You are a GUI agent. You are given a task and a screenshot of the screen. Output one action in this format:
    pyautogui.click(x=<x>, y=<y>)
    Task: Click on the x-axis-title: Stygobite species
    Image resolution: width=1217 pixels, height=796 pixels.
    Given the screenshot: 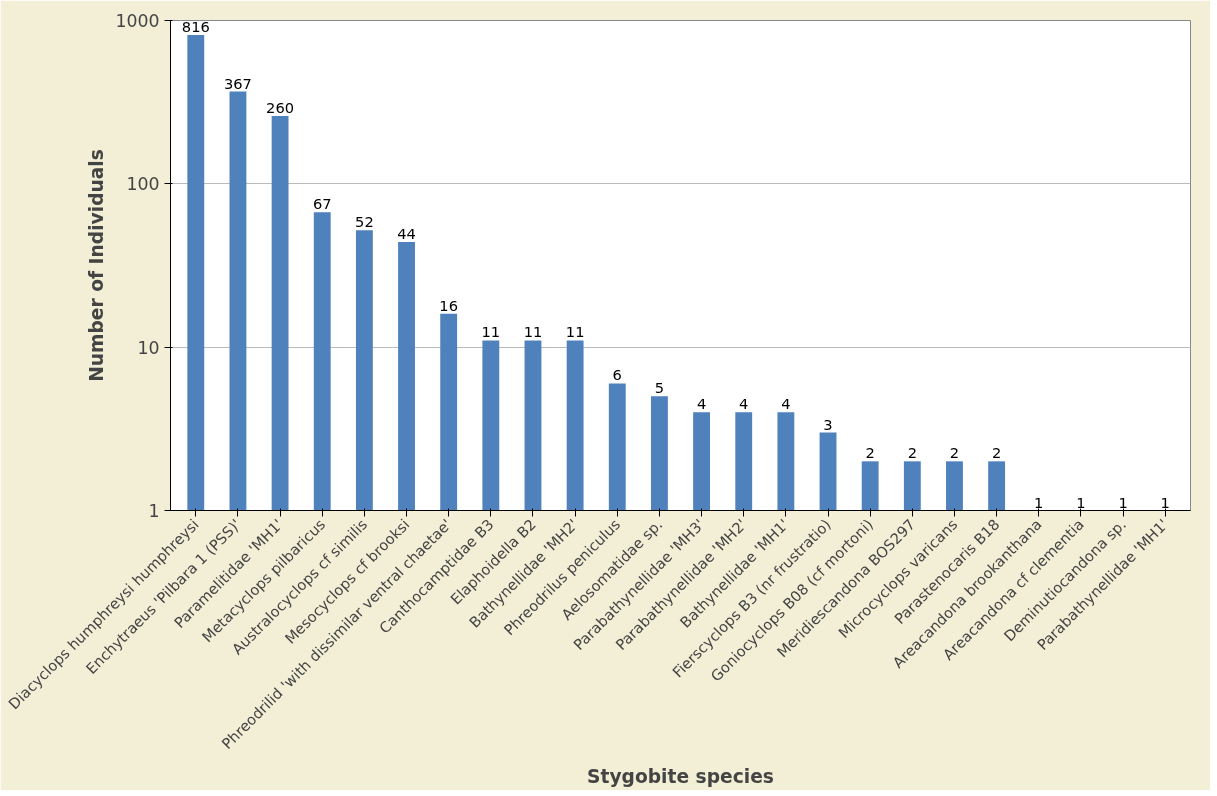 What is the action you would take?
    pyautogui.click(x=680, y=777)
    